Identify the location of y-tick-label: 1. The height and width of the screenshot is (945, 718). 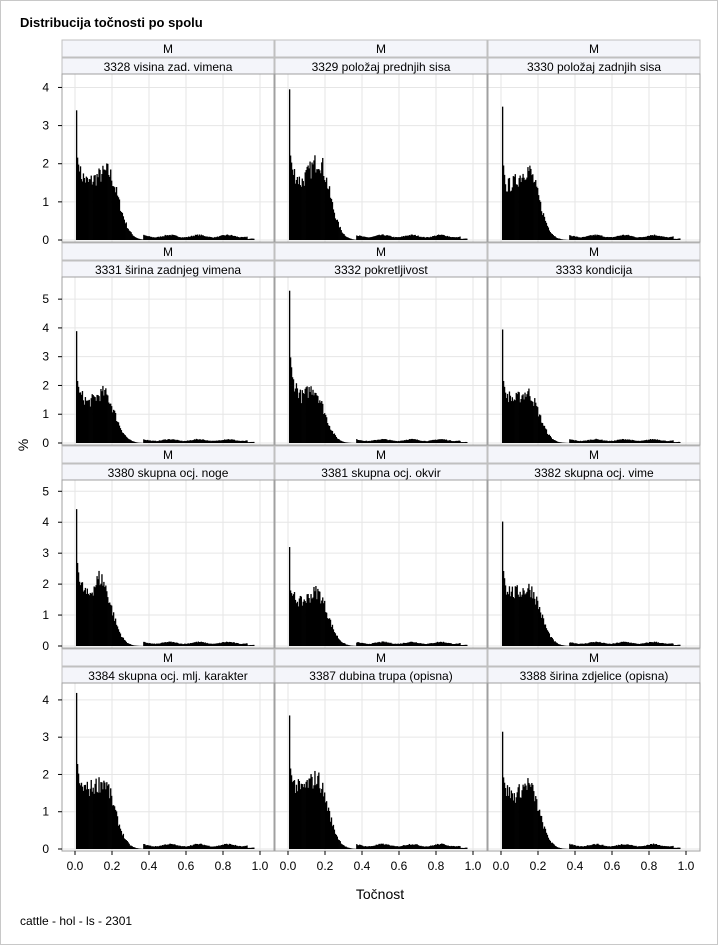
(45, 812).